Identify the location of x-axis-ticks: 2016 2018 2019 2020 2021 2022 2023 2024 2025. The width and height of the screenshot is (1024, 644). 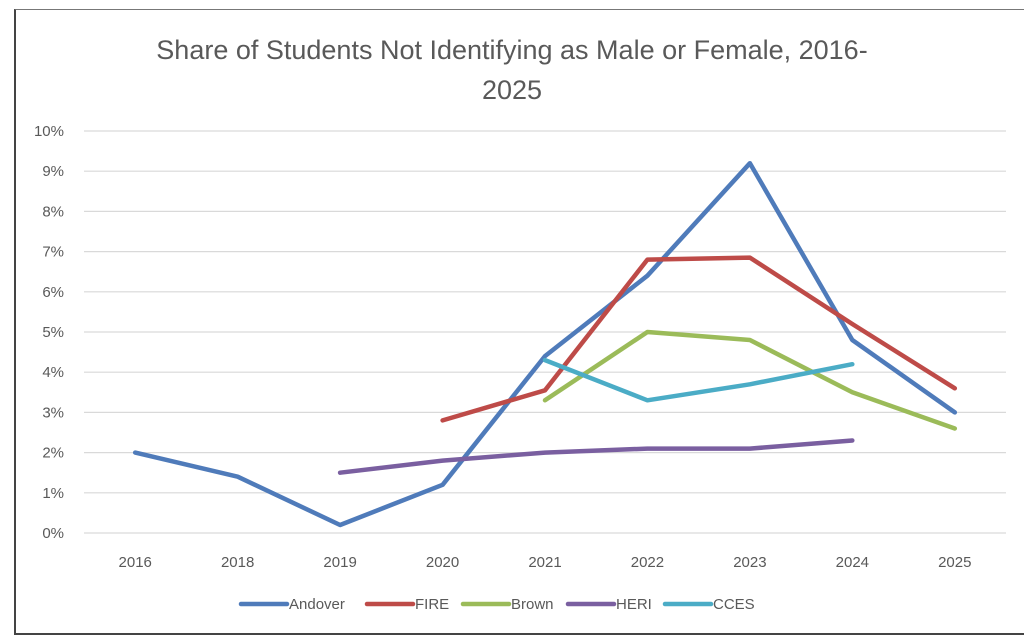
(545, 562).